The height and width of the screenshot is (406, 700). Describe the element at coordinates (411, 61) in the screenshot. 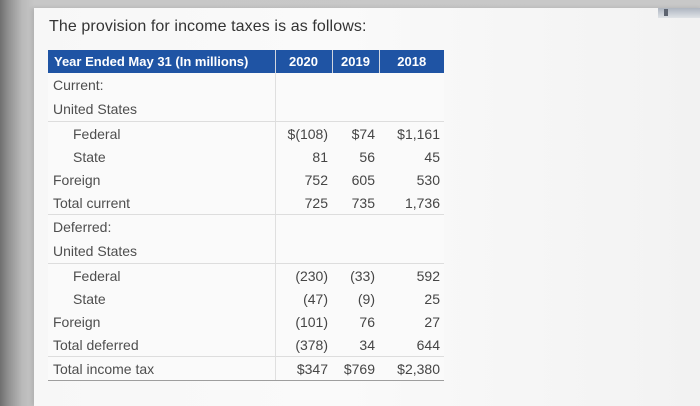

I see `header-2018: 2018` at that location.